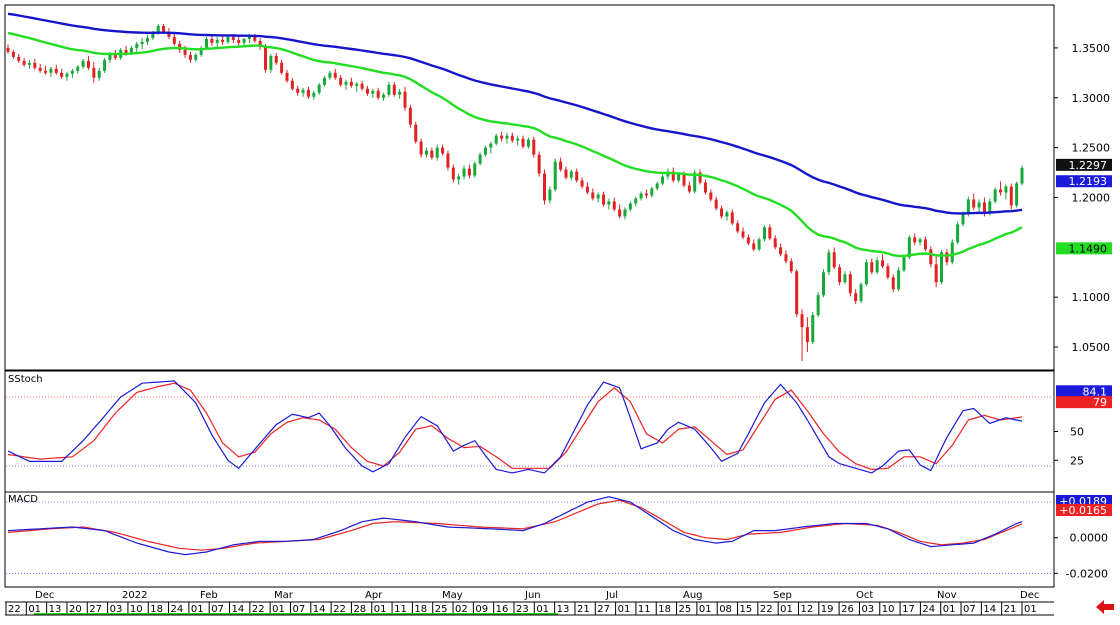 The image size is (1120, 625). I want to click on price-y-tick-label: 1.3500, so click(1091, 48).